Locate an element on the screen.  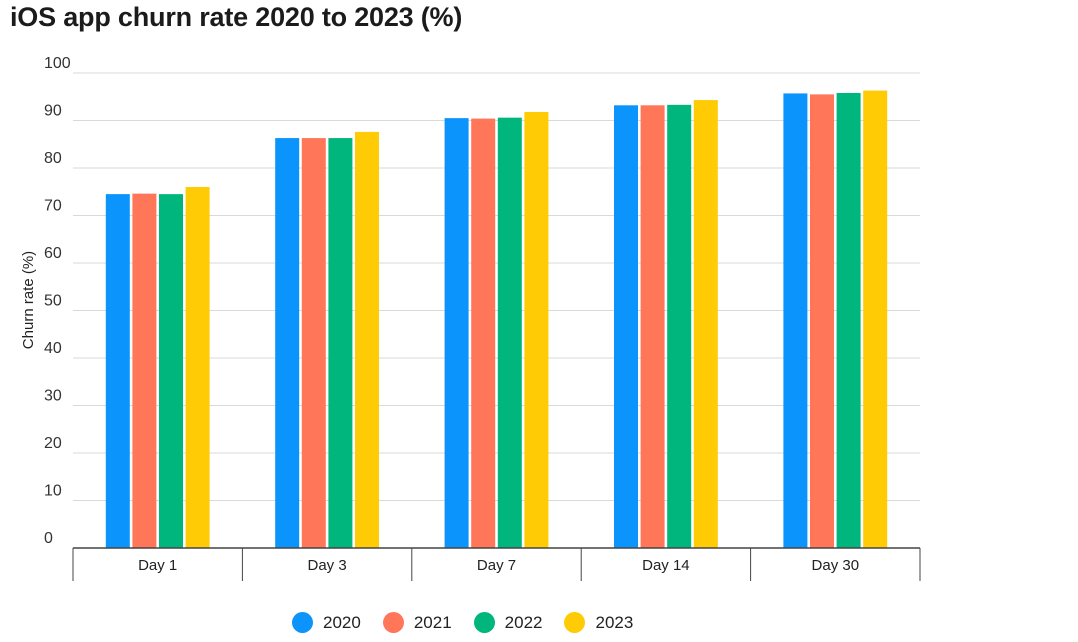
legend-label: 2023 is located at coordinates (614, 622).